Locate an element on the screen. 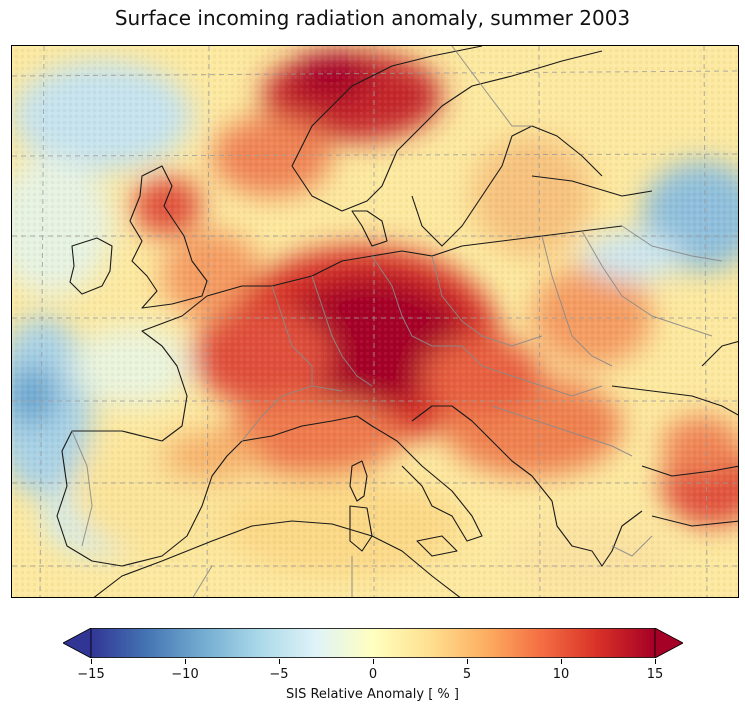 Image resolution: width=745 pixels, height=713 pixels. colorbar-tick-label: 0 is located at coordinates (373, 674).